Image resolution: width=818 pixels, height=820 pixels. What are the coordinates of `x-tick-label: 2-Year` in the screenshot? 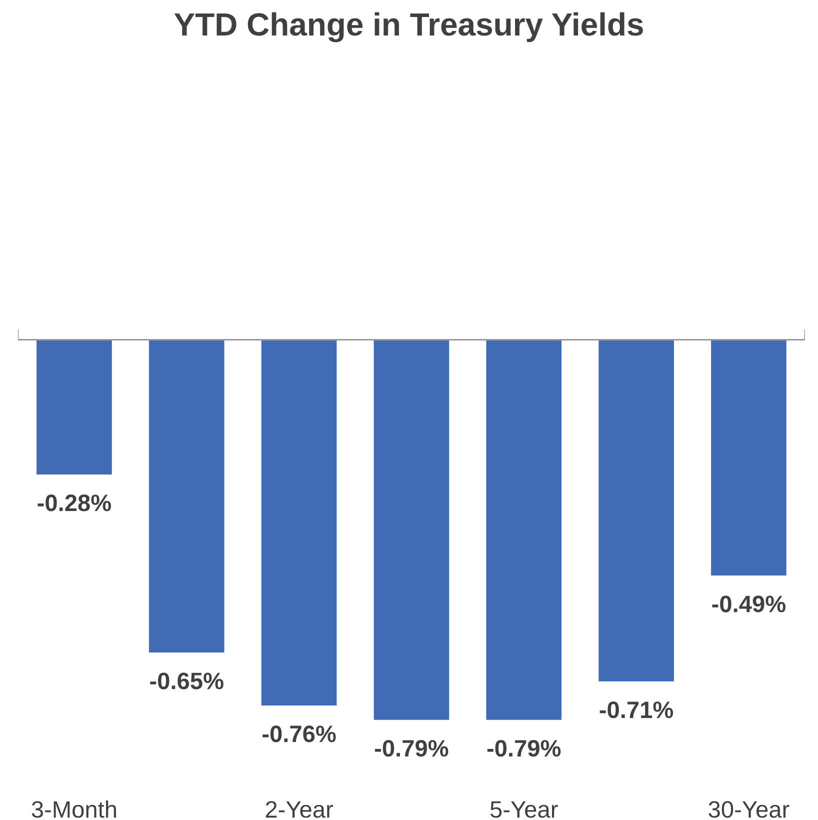 It's located at (300, 809).